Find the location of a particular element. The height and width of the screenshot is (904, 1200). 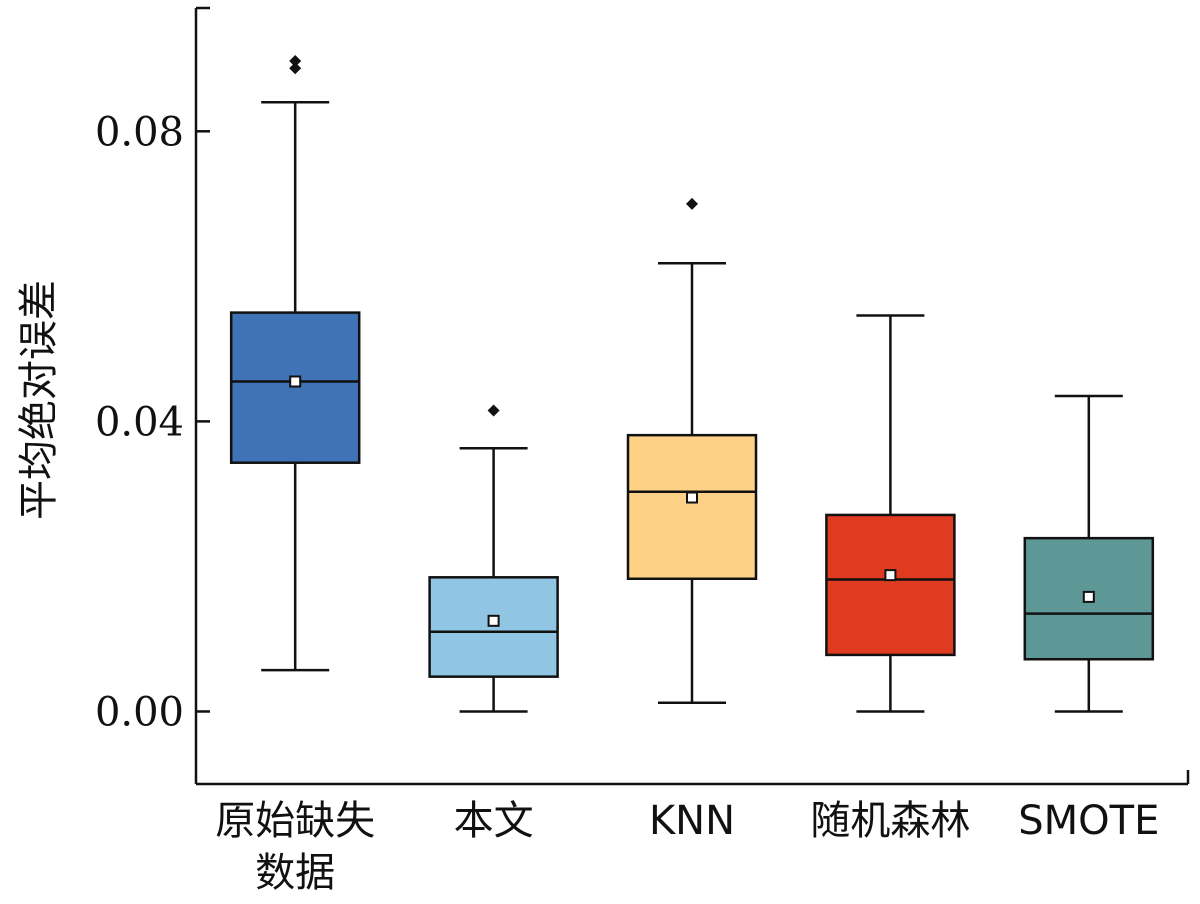

x-tick-label: KNN is located at coordinates (692, 821).